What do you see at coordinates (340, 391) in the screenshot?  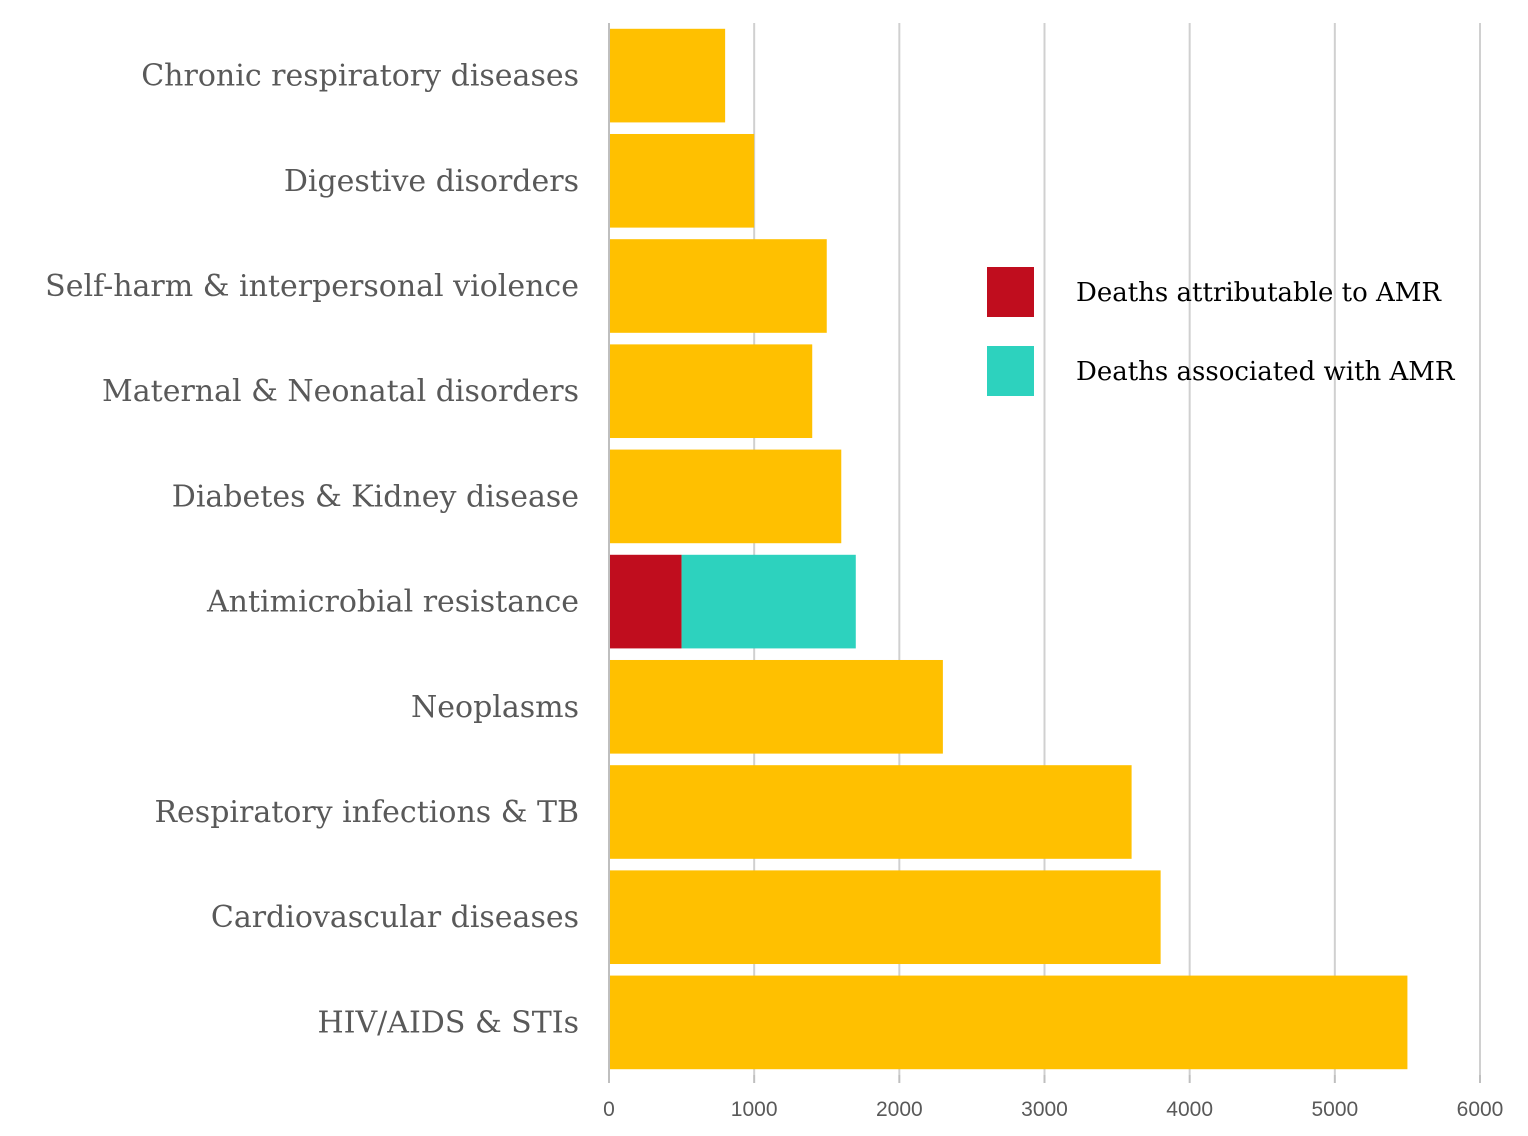 I see `category-label: Maternal & Neonatal disorders` at bounding box center [340, 391].